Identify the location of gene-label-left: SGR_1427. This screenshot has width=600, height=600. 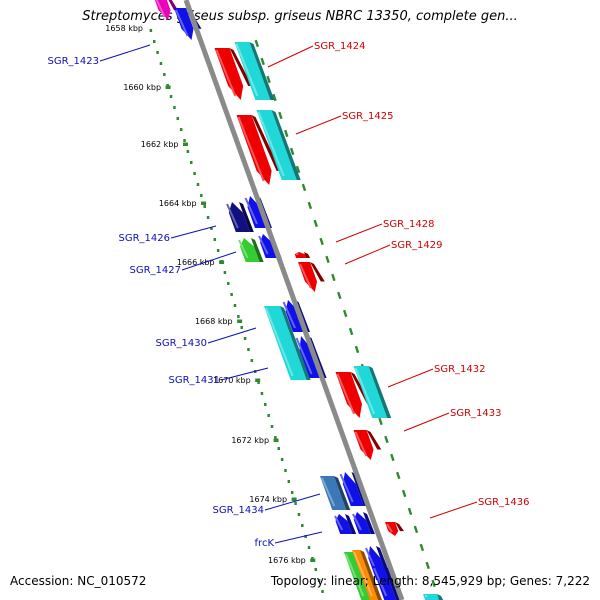
(156, 270).